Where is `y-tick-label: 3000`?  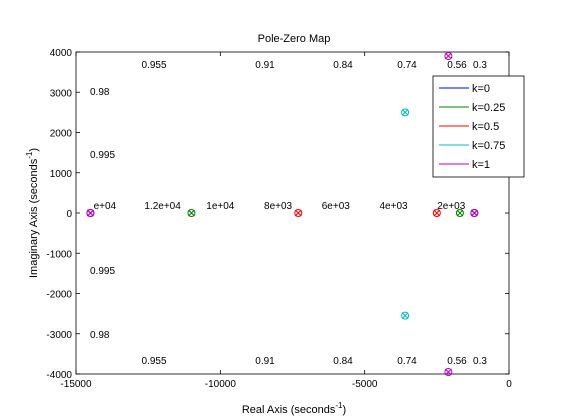 y-tick-label: 3000 is located at coordinates (61, 93).